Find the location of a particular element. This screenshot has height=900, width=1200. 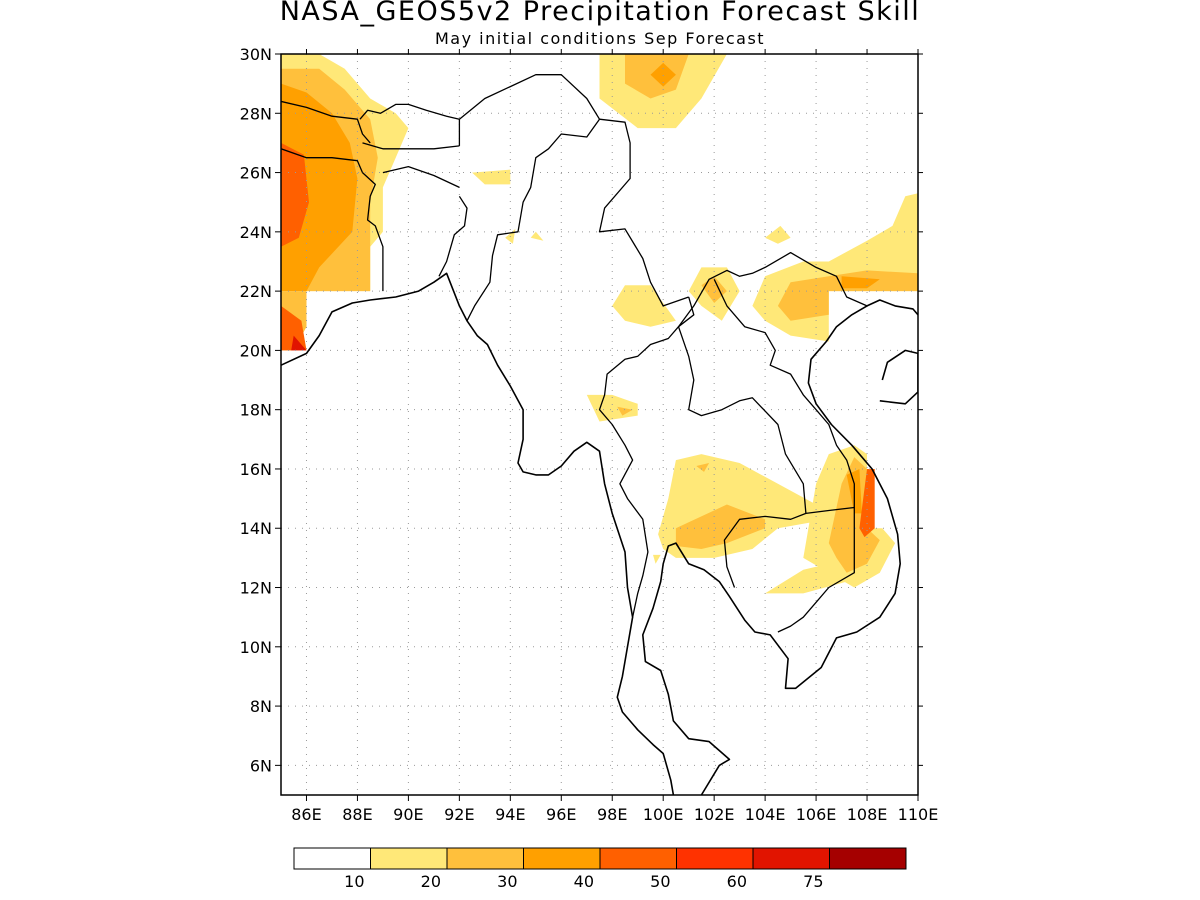

y-tick-label-5: 16N is located at coordinates (256, 469).